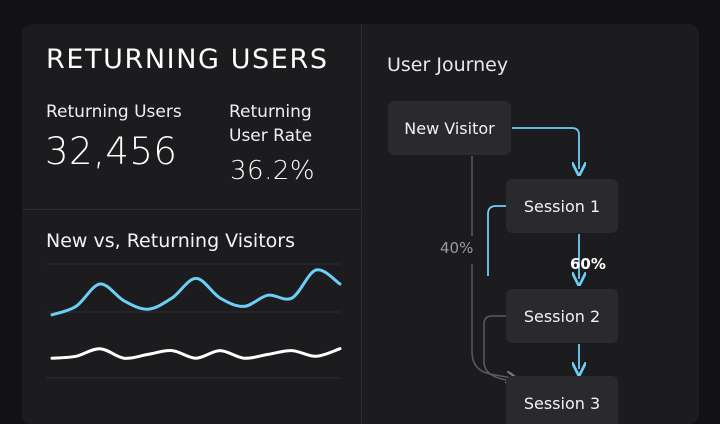  What do you see at coordinates (194, 321) in the screenshot?
I see `line-chart` at bounding box center [194, 321].